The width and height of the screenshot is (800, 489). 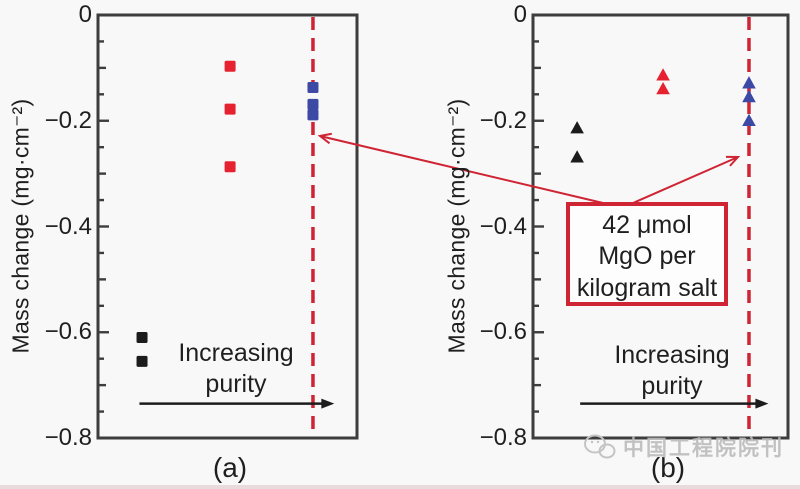 What do you see at coordinates (762, 403) in the screenshot?
I see `purity-arrow-head-b` at bounding box center [762, 403].